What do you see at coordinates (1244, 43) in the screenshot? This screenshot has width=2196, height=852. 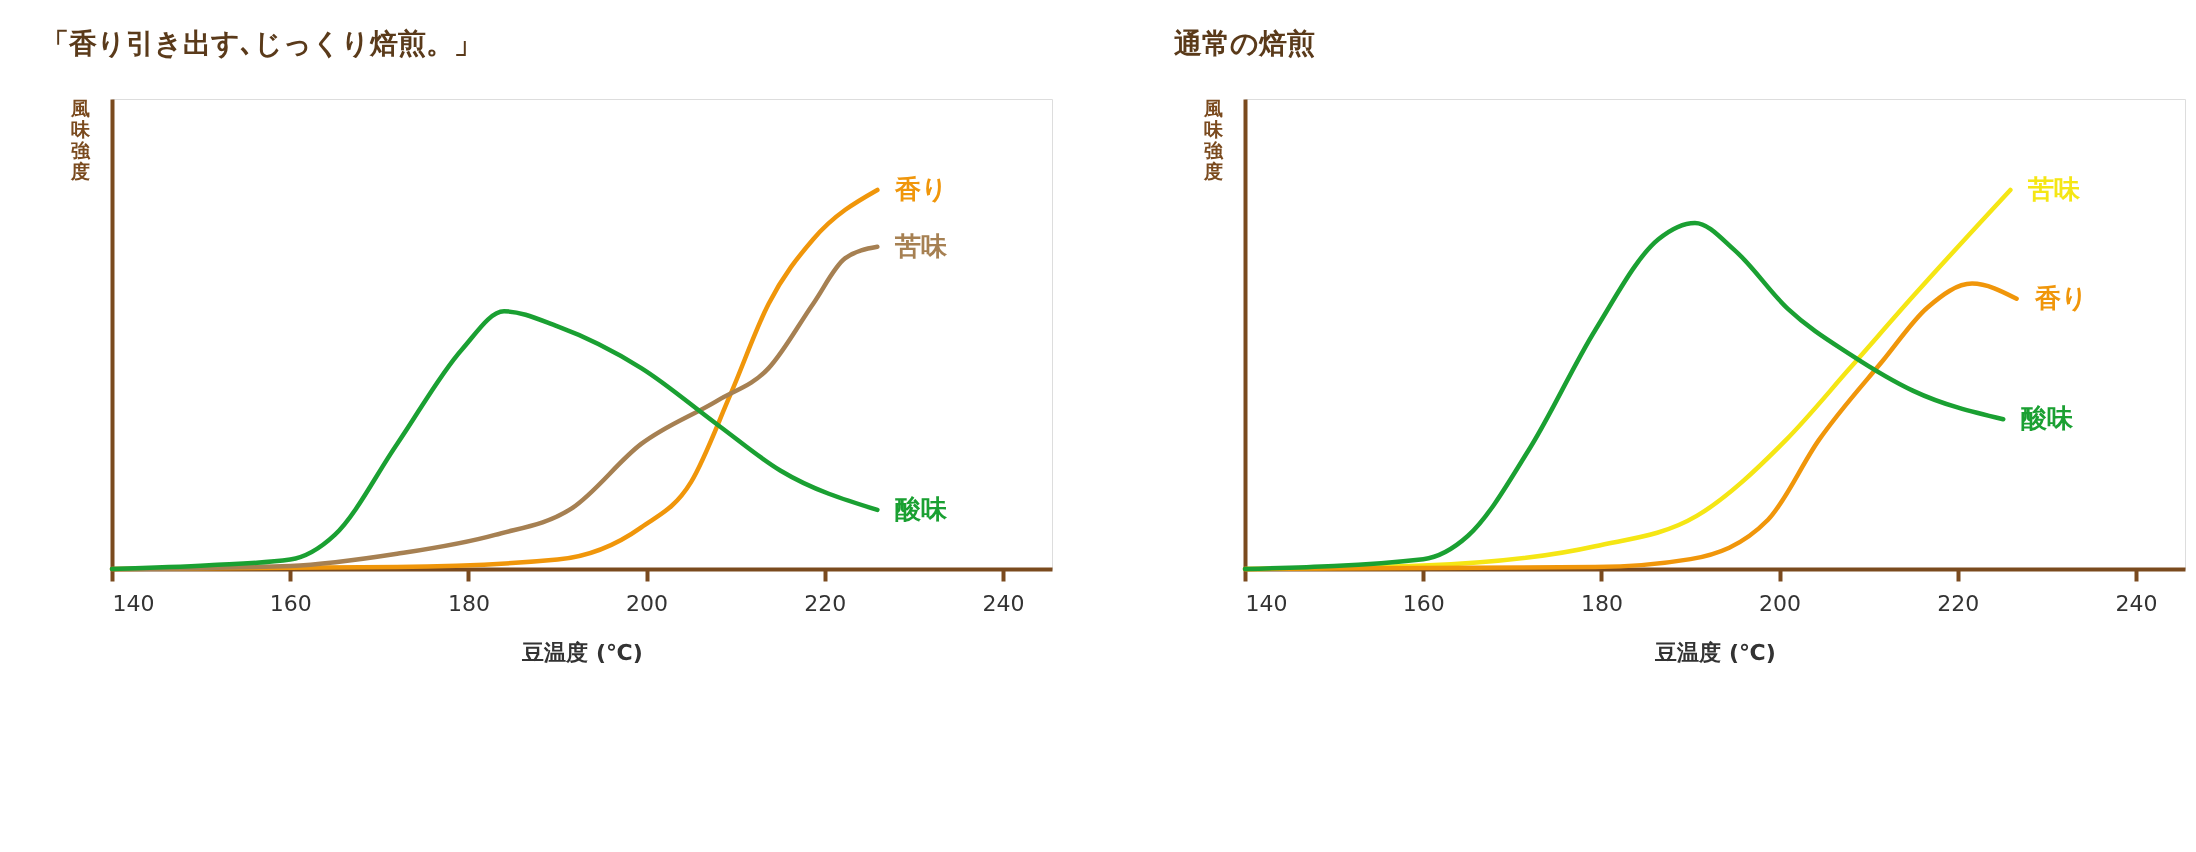 I see `chart-title: 通常の焙煎` at bounding box center [1244, 43].